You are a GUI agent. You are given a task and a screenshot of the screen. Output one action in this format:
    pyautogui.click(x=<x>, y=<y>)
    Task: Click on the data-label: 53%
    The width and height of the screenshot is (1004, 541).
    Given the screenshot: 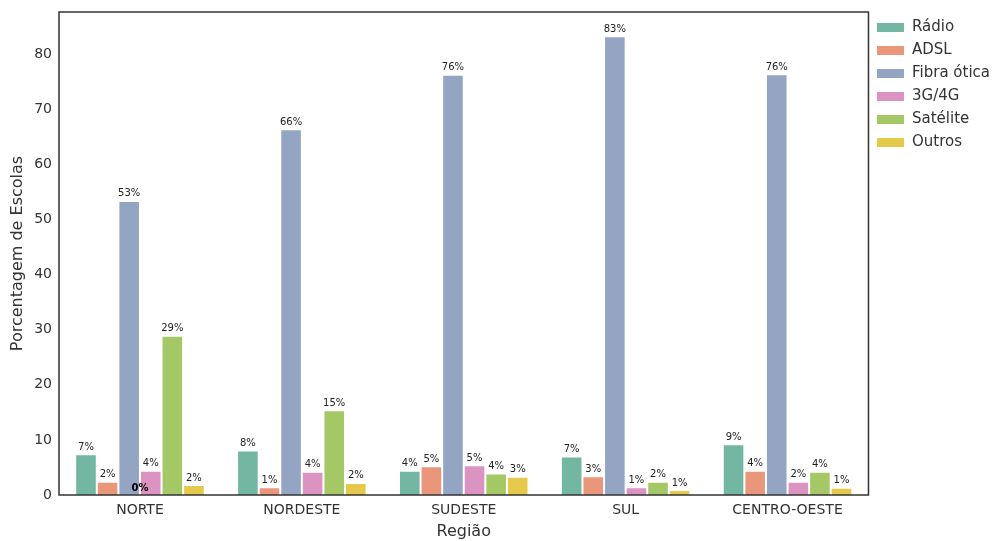 What is the action you would take?
    pyautogui.click(x=129, y=193)
    